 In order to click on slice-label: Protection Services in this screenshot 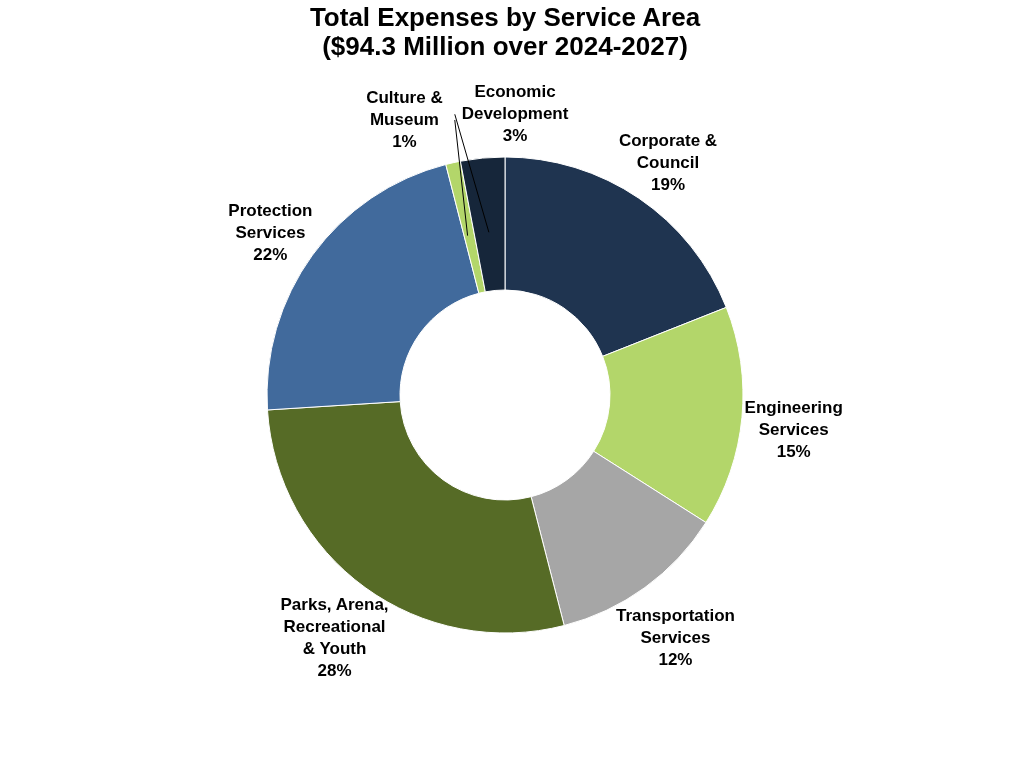, I will do `click(270, 221)`.